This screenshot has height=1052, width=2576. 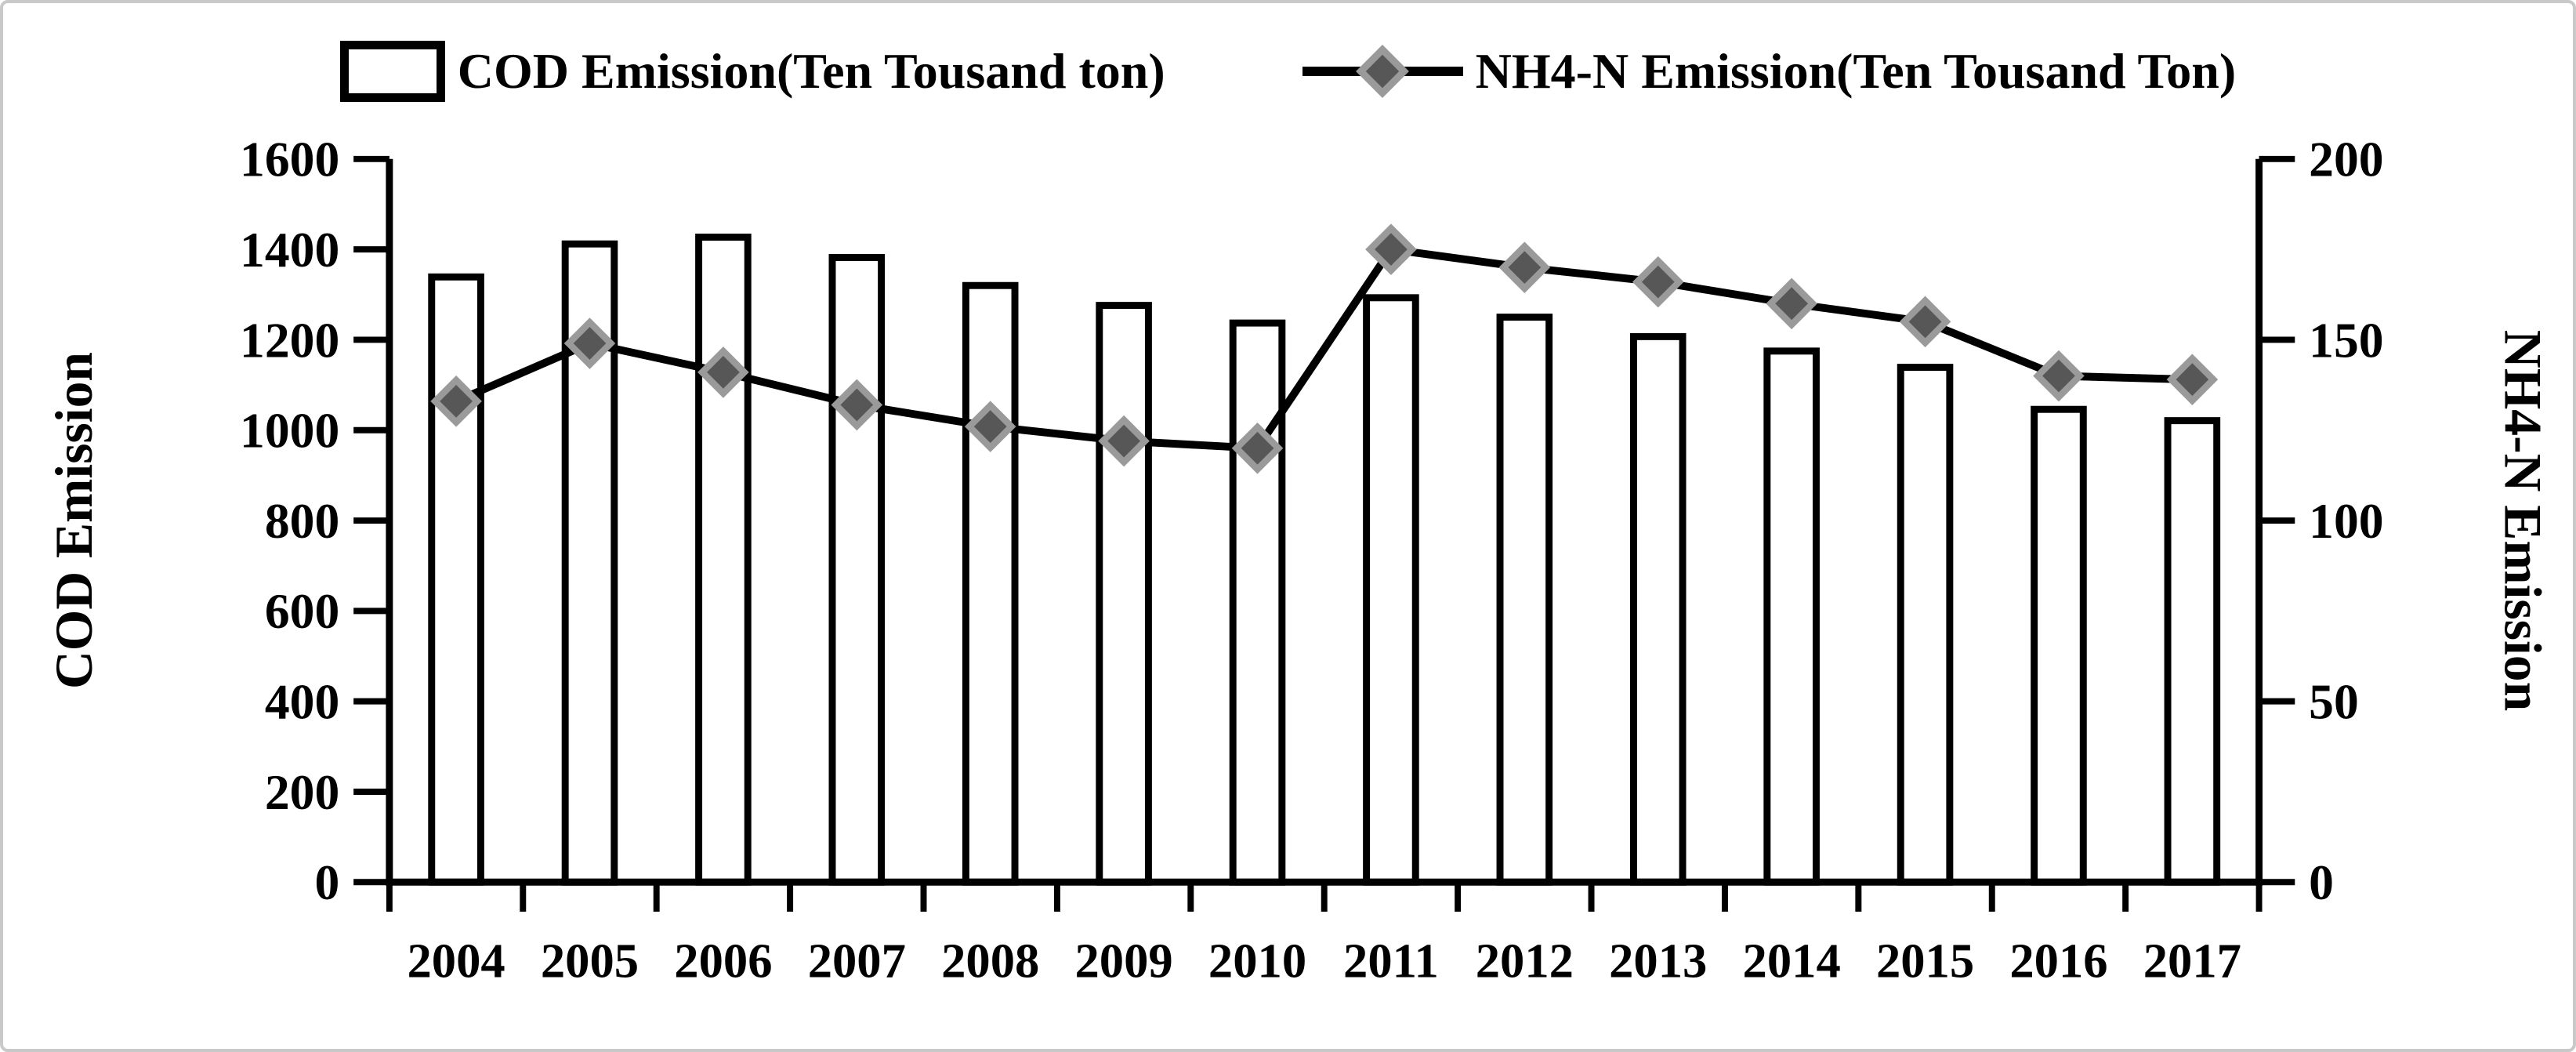 I want to click on x-axis-label: 2014, so click(x=1792, y=961).